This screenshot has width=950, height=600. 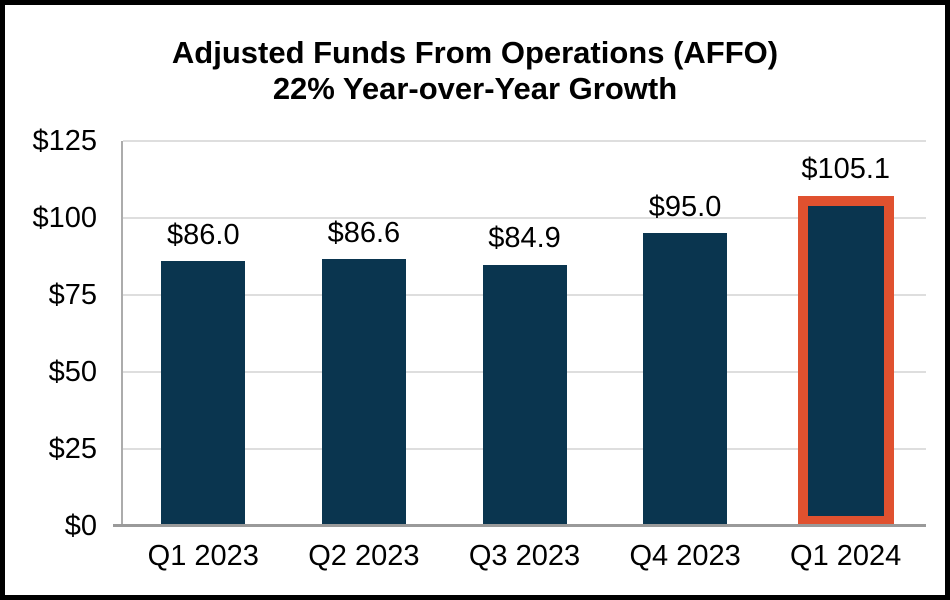 What do you see at coordinates (475, 88) in the screenshot?
I see `chart-subtitle: 22% Year-over-Year Growth` at bounding box center [475, 88].